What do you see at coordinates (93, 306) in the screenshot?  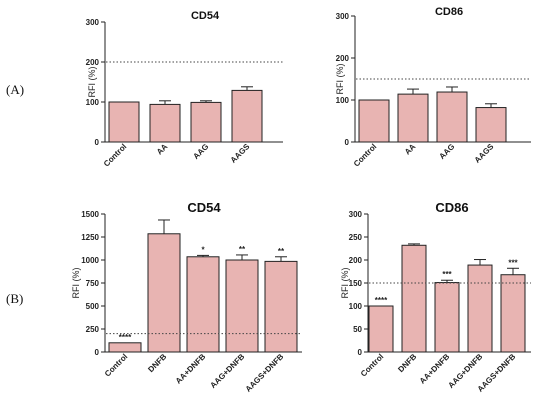 I see `y-tick-label: 500` at bounding box center [93, 306].